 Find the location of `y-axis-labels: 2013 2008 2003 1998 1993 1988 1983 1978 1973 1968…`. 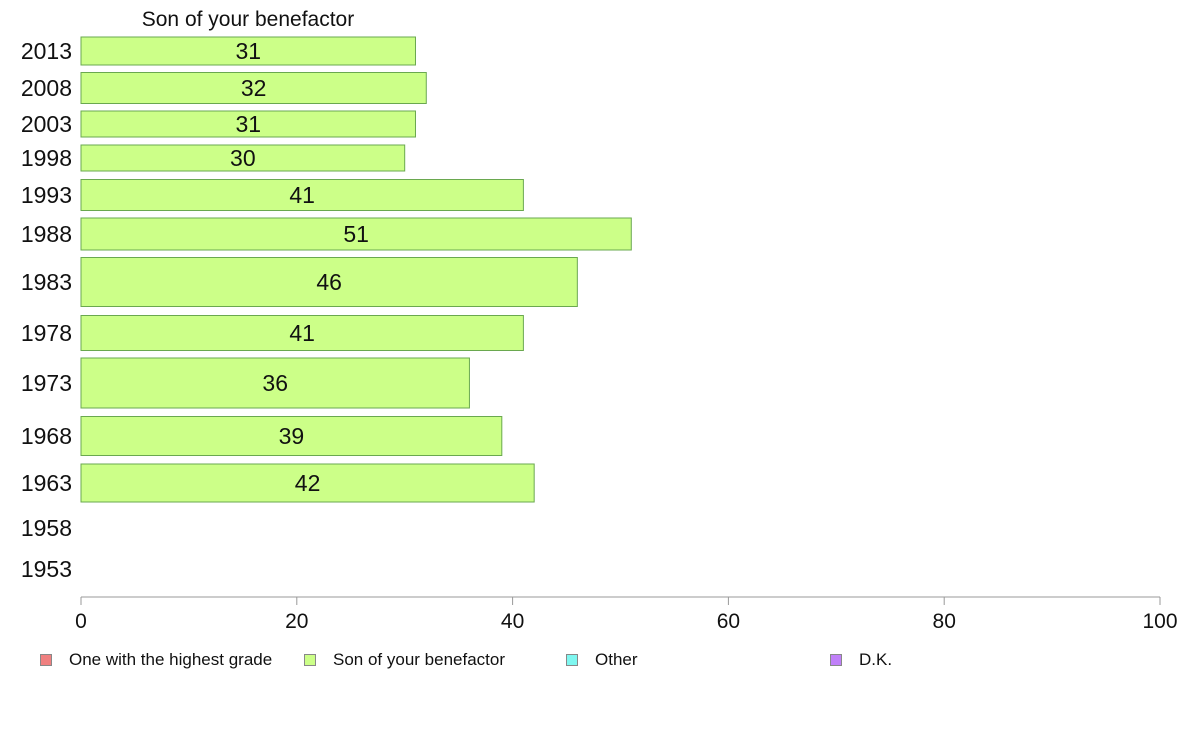

y-axis-labels: 2013 2008 2003 1998 1993 1988 1983 1978 1973 1968… is located at coordinates (46, 310).